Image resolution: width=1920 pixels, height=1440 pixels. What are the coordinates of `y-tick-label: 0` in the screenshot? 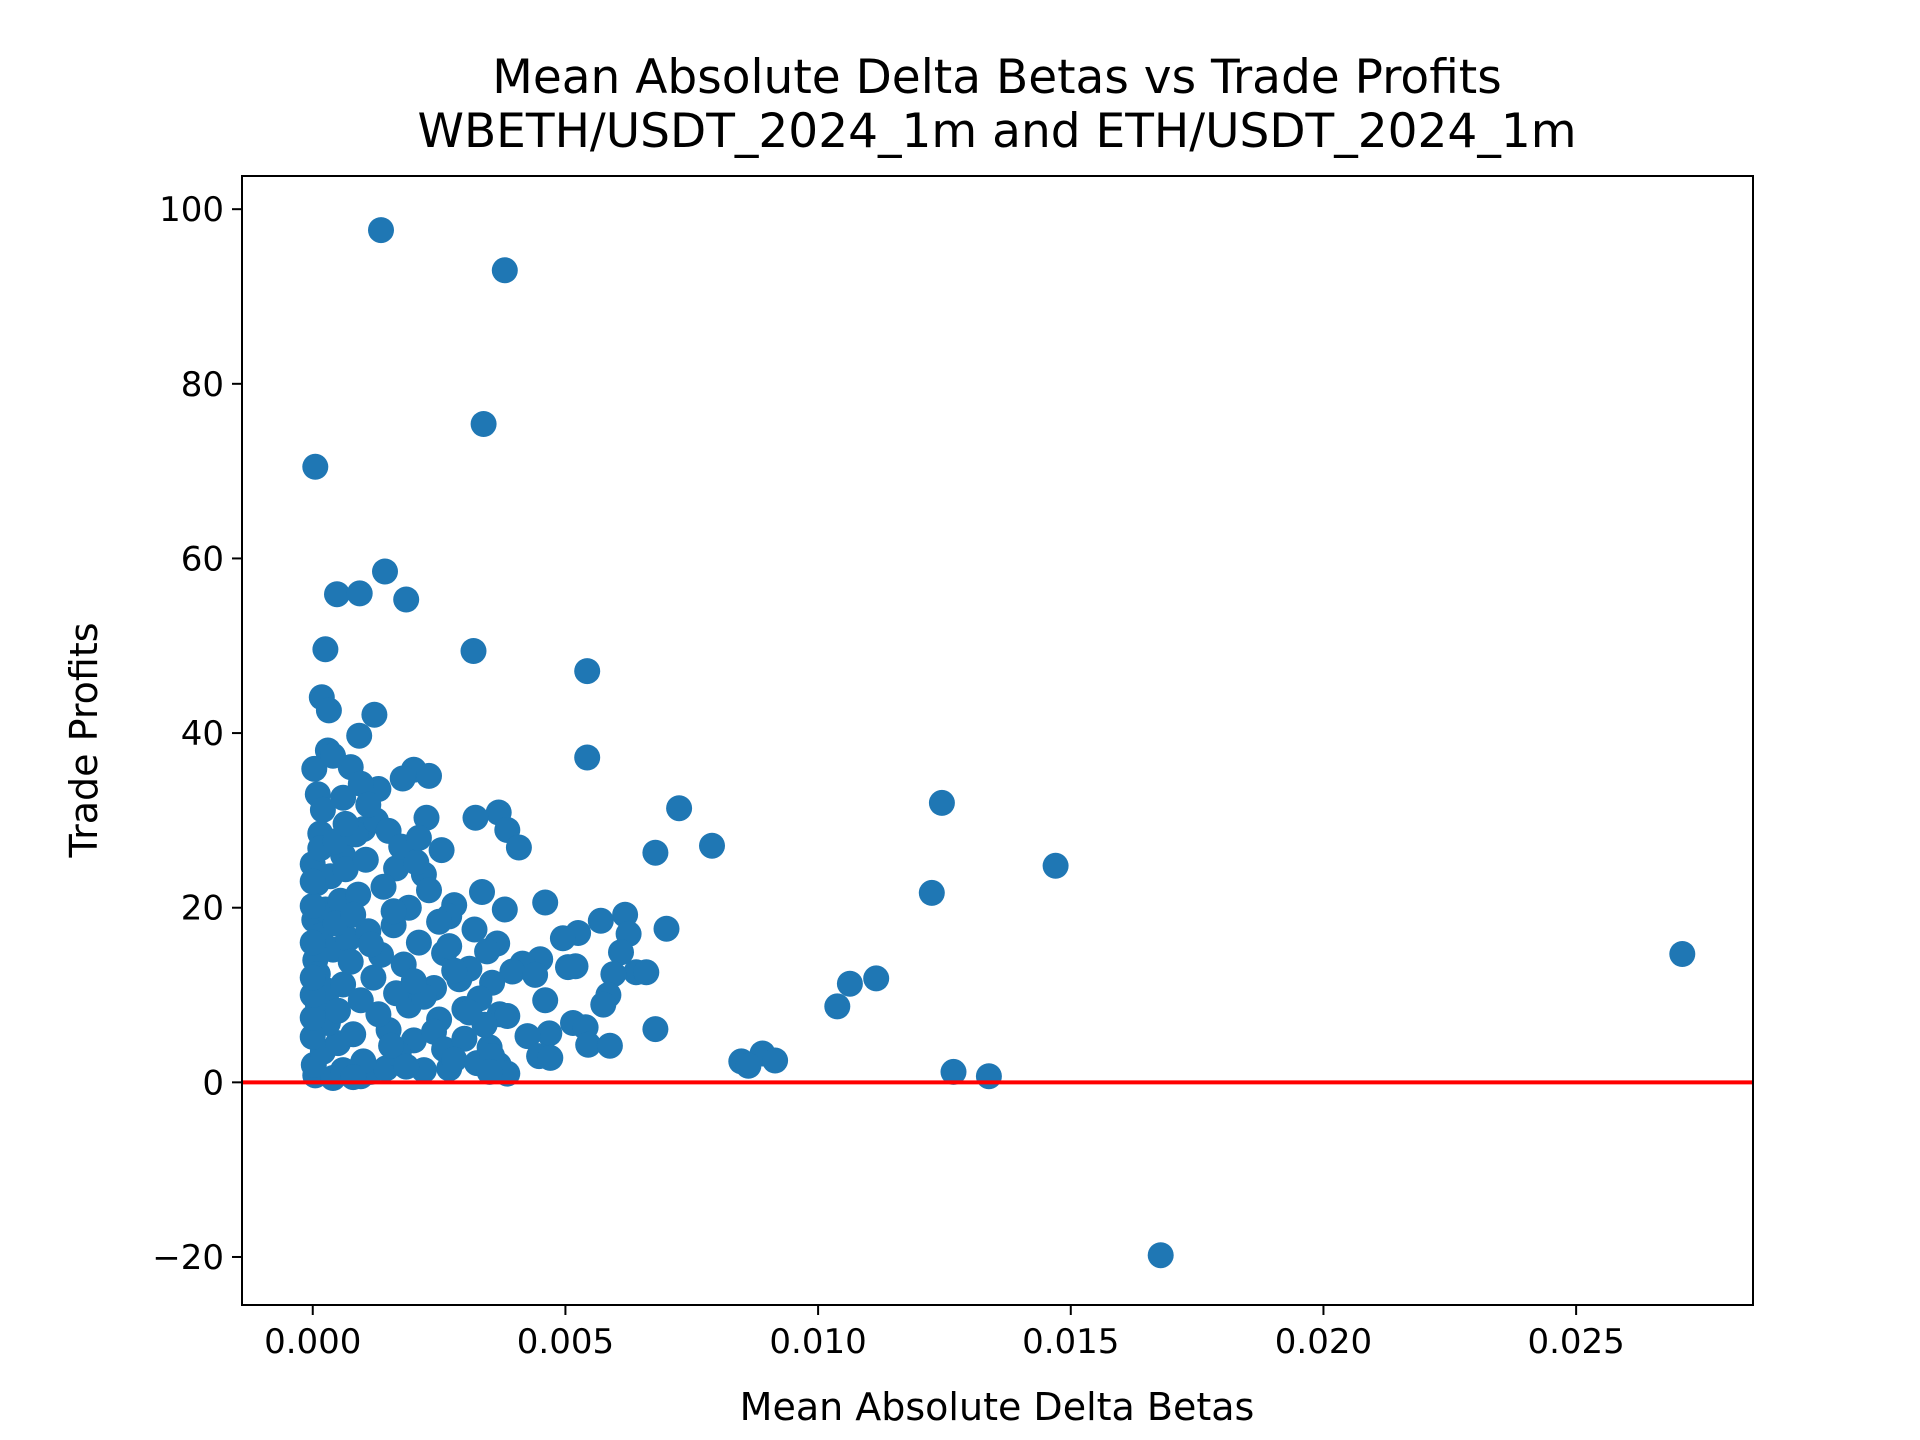 It's located at (213, 1083).